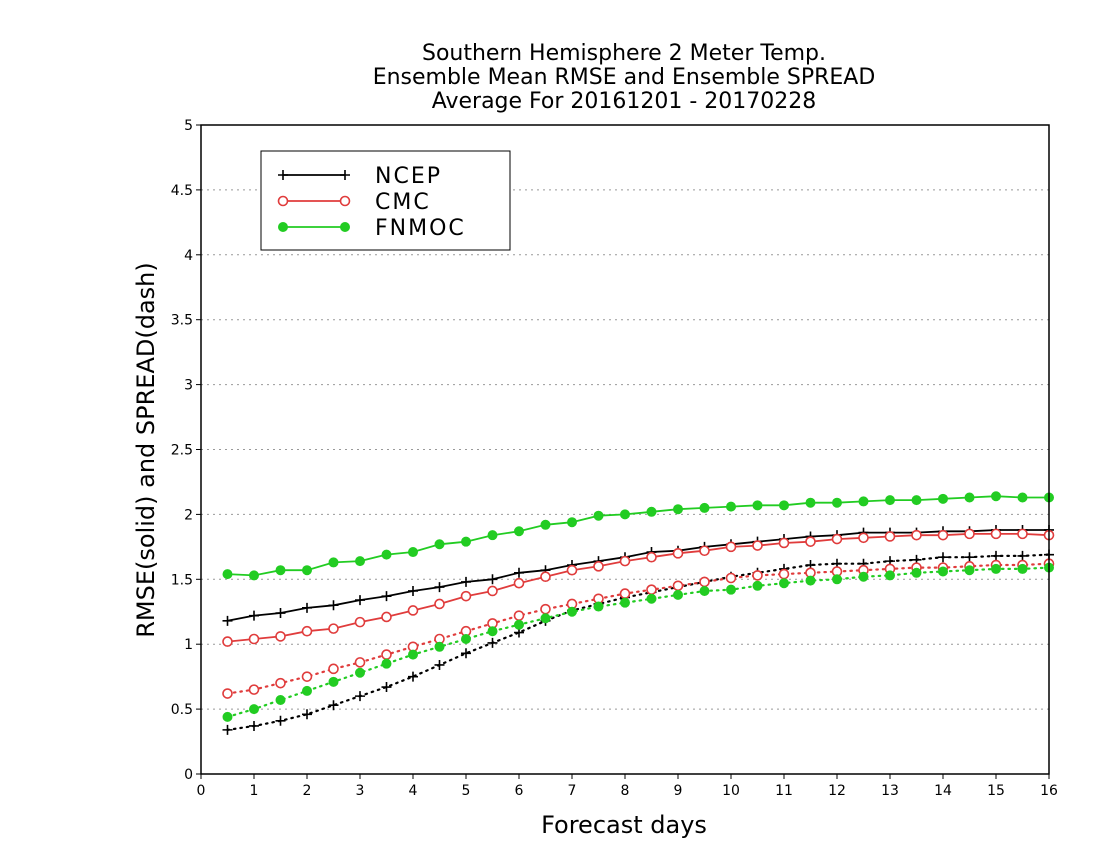 Image resolution: width=1100 pixels, height=850 pixels. What do you see at coordinates (360, 176) in the screenshot?
I see `legend-item-ncep: NCEP` at bounding box center [360, 176].